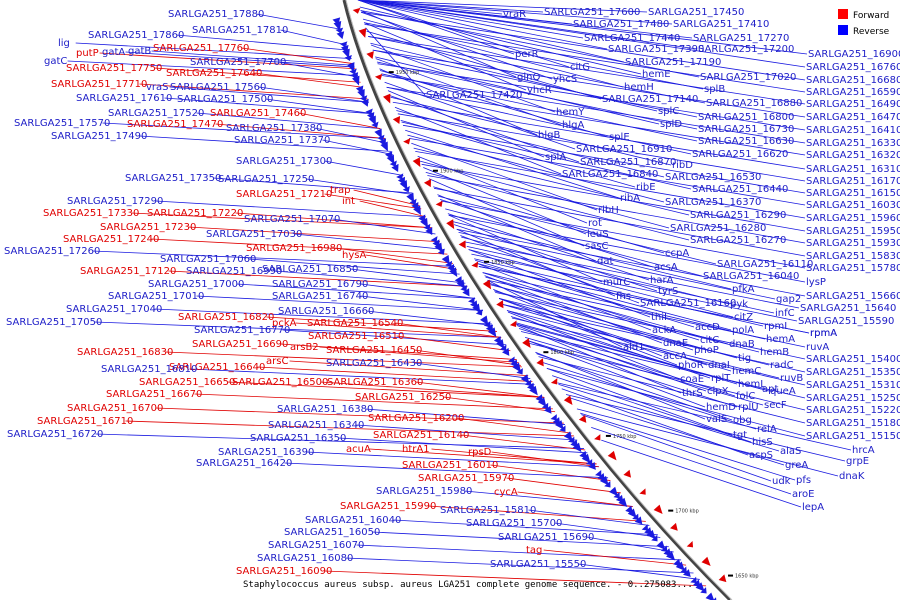 The image size is (900, 600). Describe the element at coordinates (114, 309) in the screenshot. I see `gene-label: SARLGA251_17040` at that location.